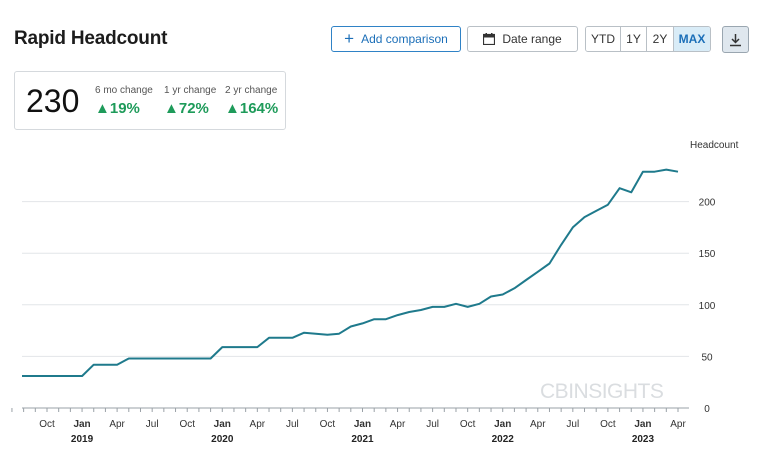 Image resolution: width=768 pixels, height=455 pixels. I want to click on range-2y-button: 2Y, so click(660, 39).